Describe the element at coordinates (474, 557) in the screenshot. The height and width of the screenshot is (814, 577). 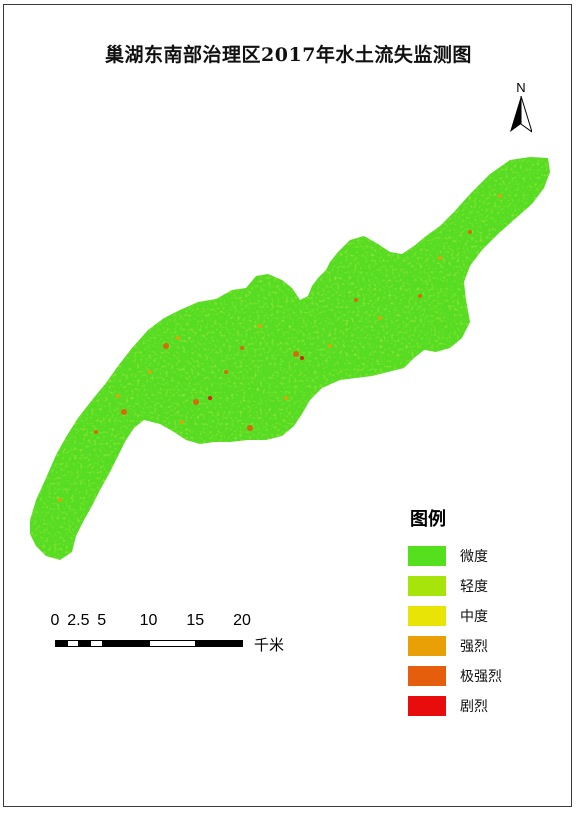
I see `legend-label: 微度` at that location.